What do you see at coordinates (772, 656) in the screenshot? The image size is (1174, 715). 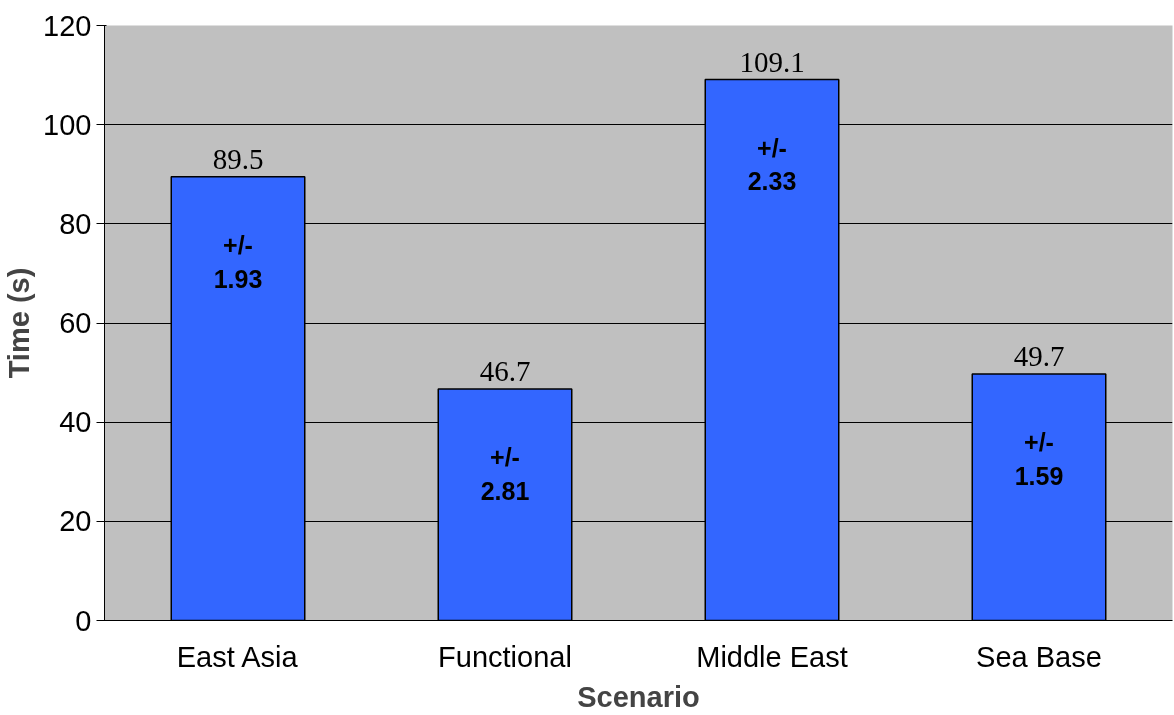 I see `x-tick-label: Middle East` at bounding box center [772, 656].